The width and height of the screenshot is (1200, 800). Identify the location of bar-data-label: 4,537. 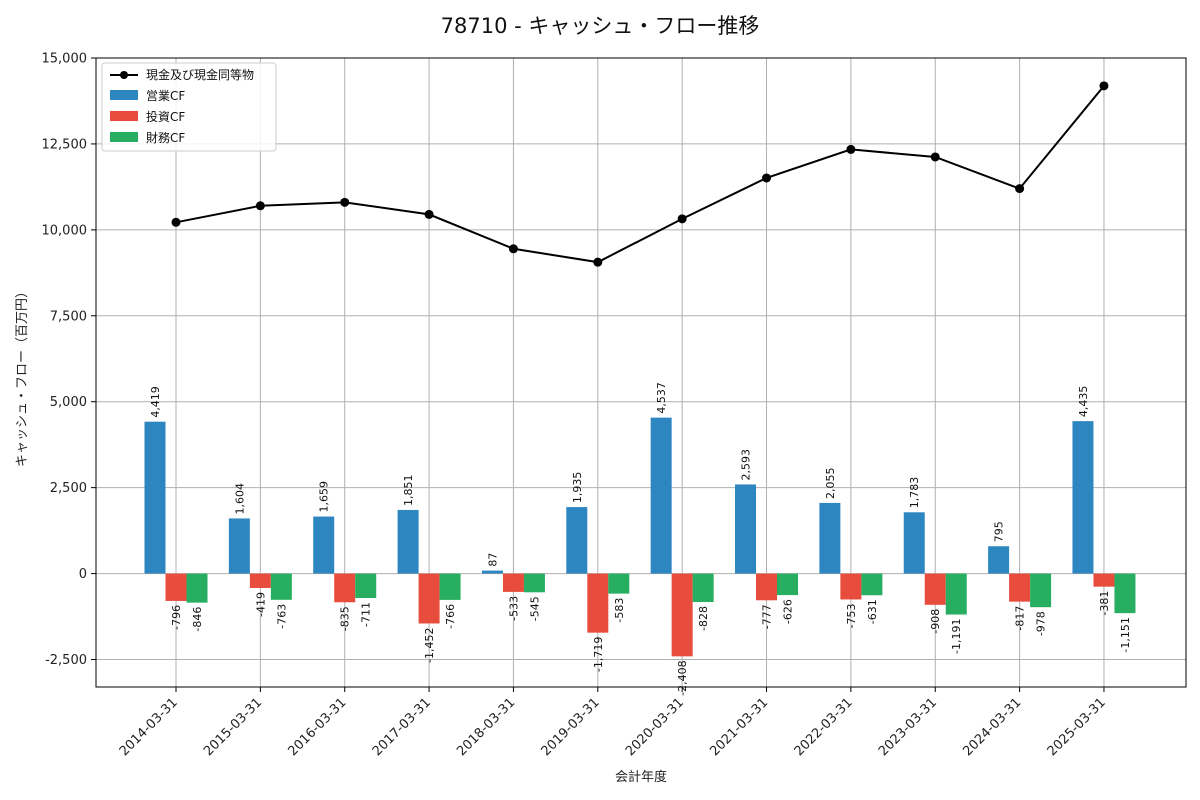
(661, 398).